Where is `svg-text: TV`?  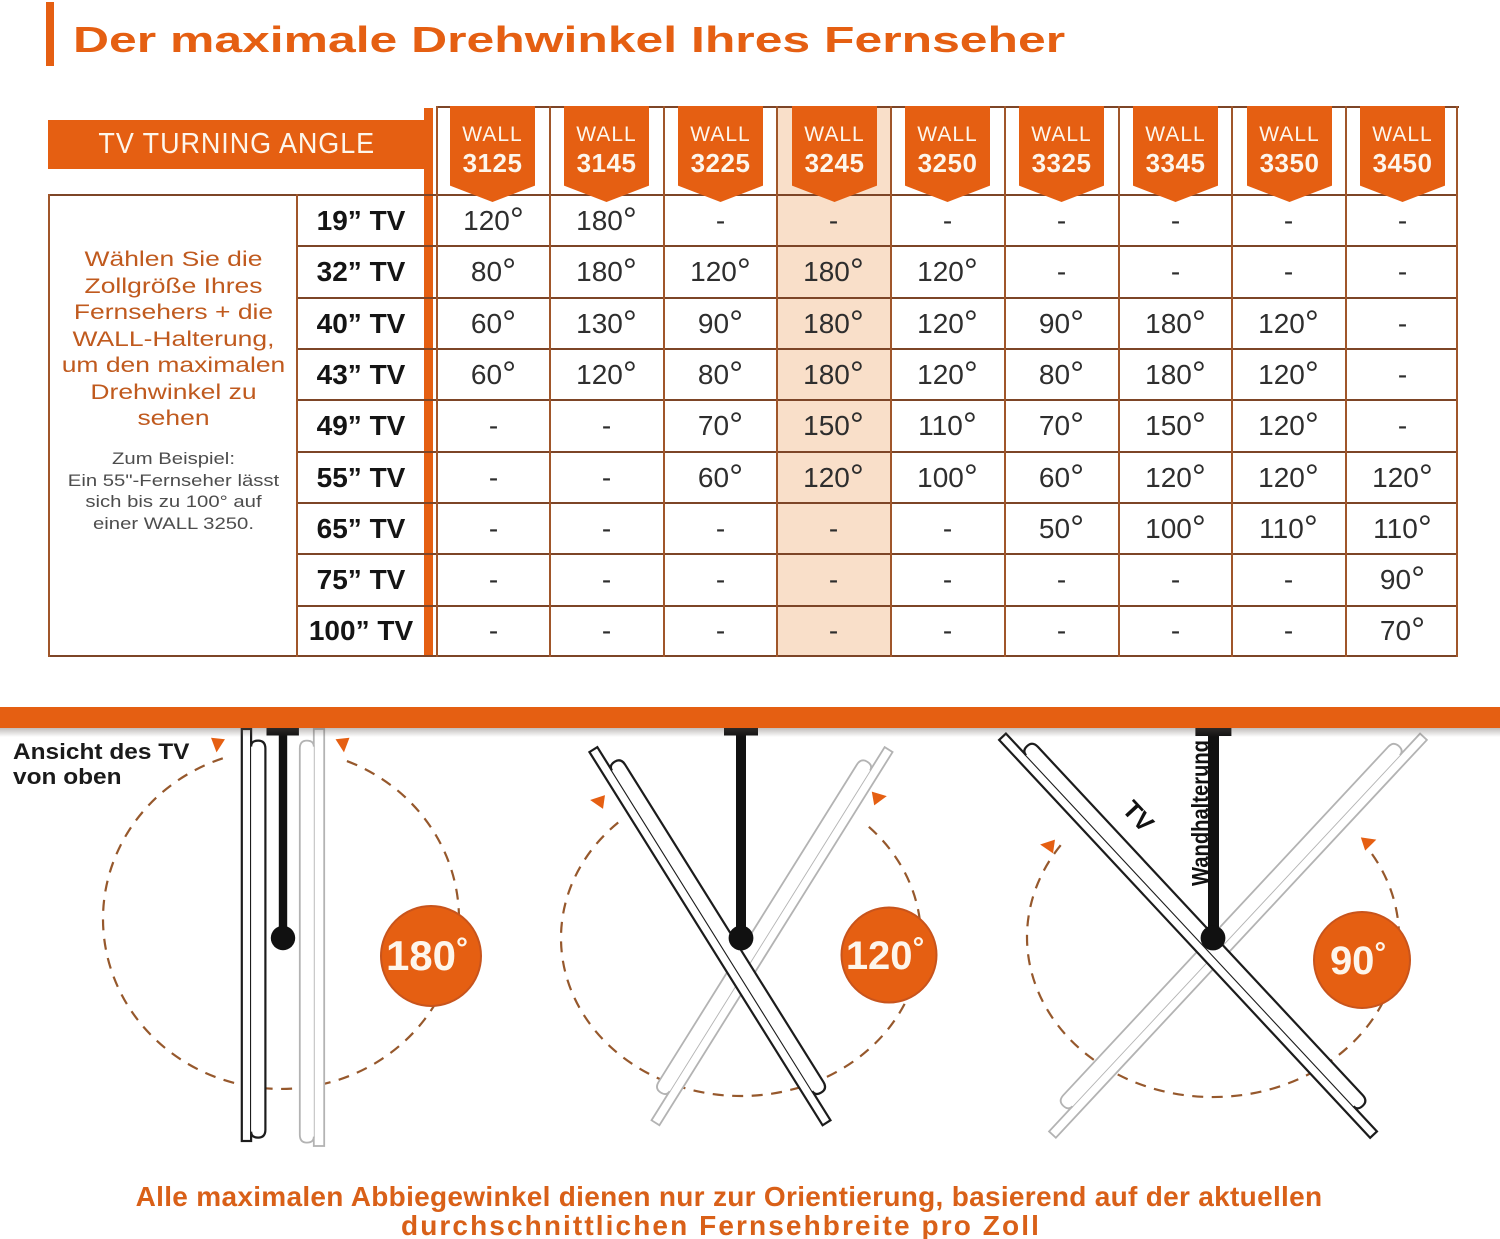
svg-text: TV is located at coordinates (1138, 816).